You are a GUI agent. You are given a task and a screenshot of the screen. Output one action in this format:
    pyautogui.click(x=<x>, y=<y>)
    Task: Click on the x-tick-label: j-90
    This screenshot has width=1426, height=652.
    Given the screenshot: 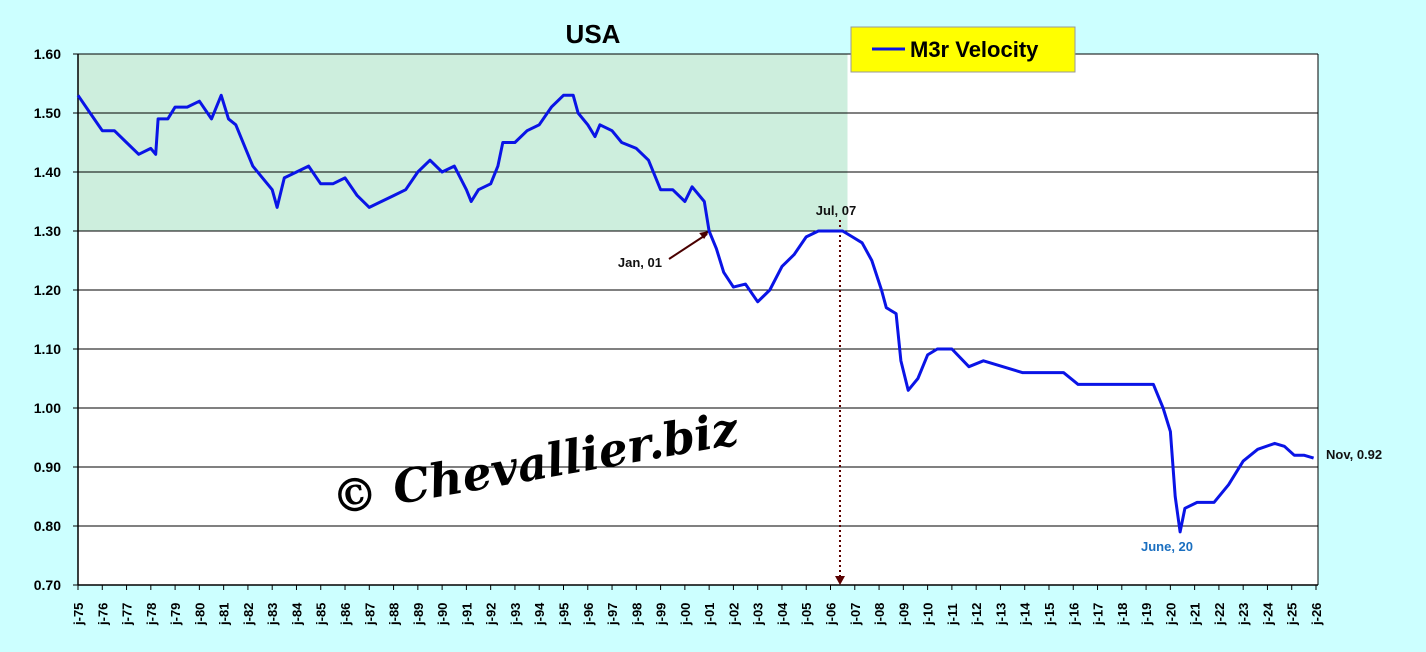 What is the action you would take?
    pyautogui.click(x=442, y=614)
    